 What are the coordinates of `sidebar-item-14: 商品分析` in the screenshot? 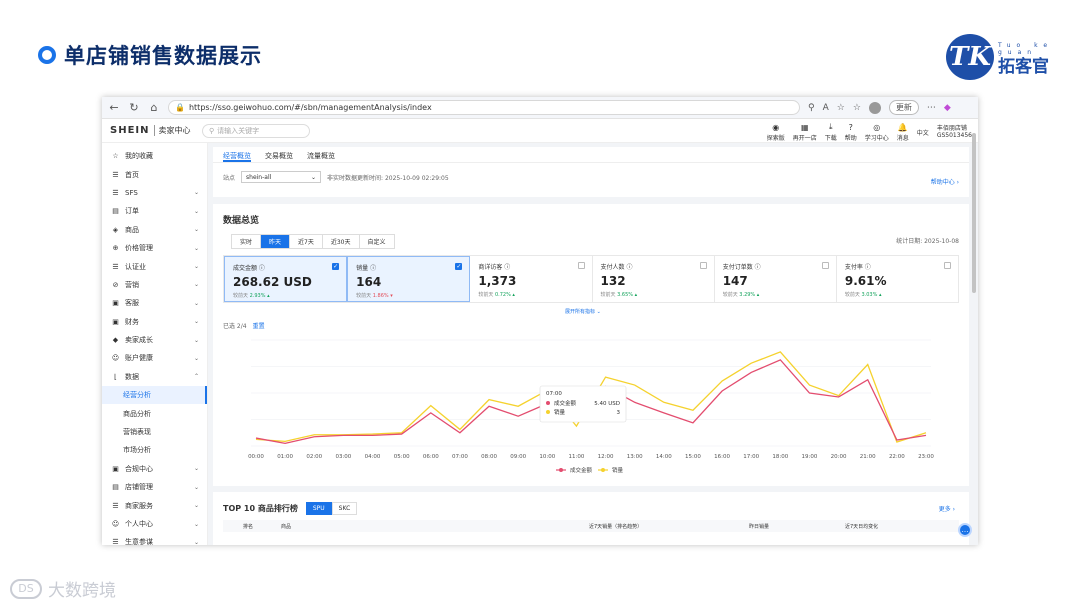 It's located at (154, 413).